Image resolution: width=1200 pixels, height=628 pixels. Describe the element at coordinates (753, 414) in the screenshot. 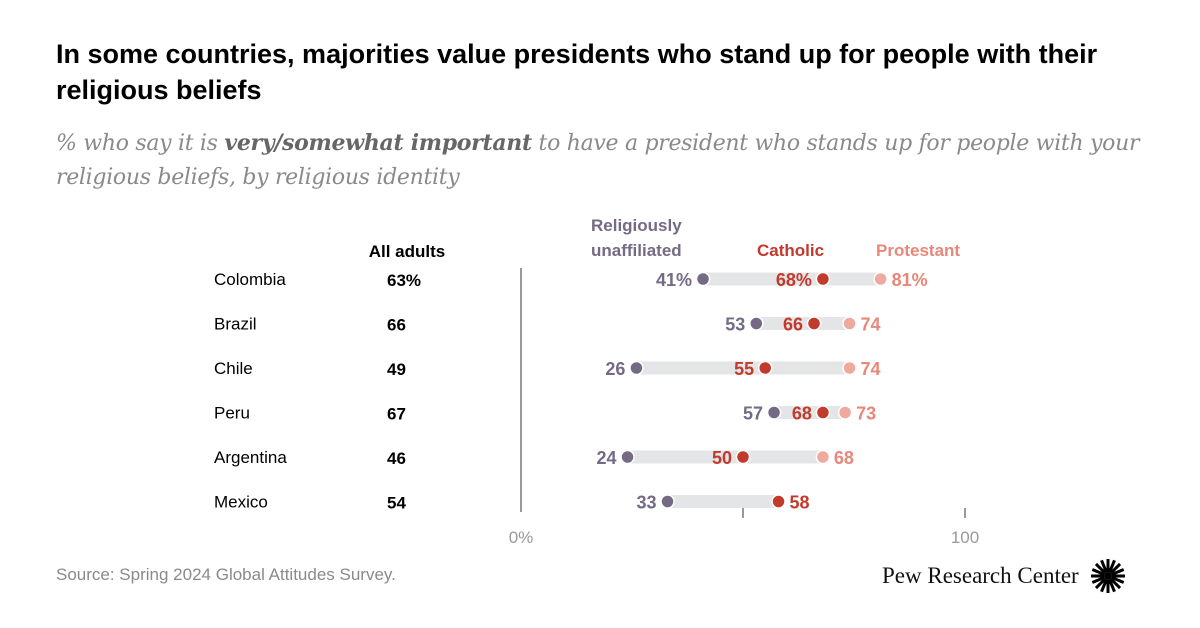

I see `data-label: 57` at that location.